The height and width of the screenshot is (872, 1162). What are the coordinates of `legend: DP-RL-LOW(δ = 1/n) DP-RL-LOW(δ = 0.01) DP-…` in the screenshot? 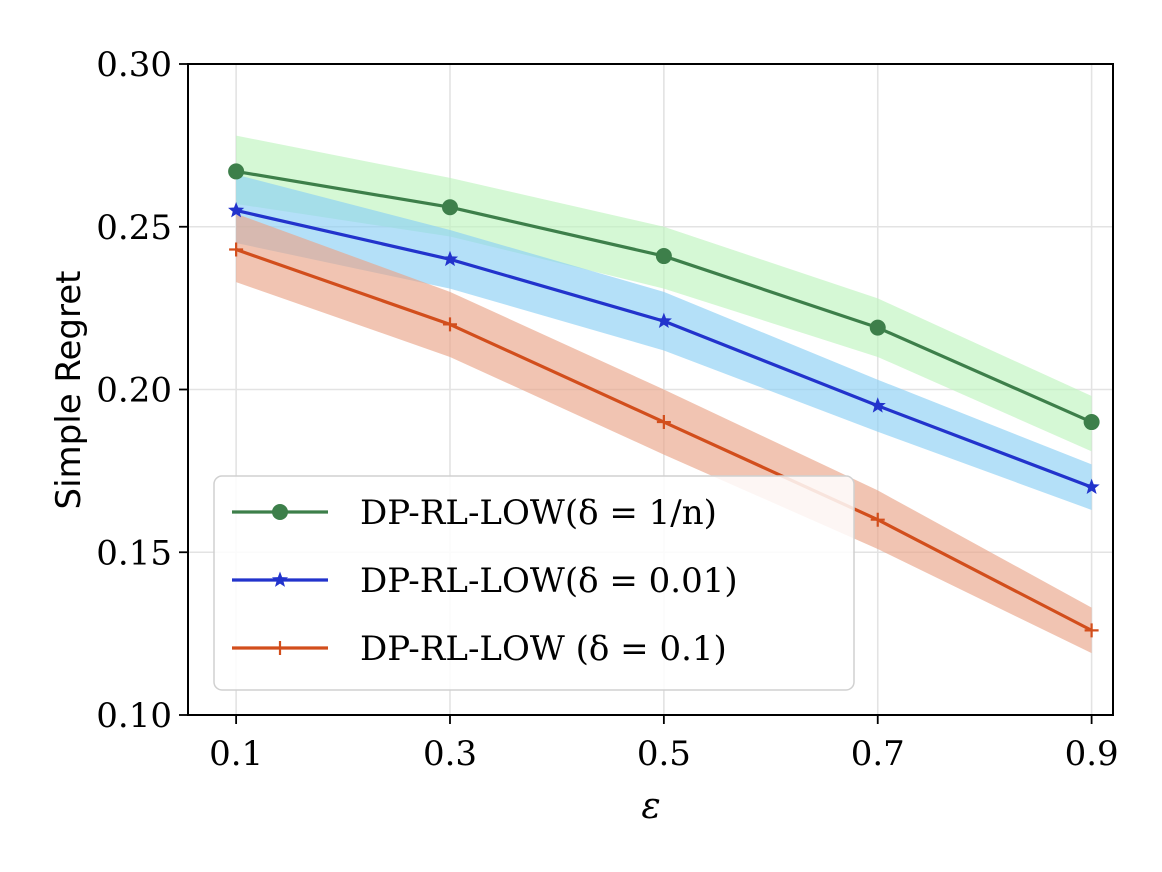 It's located at (534, 583).